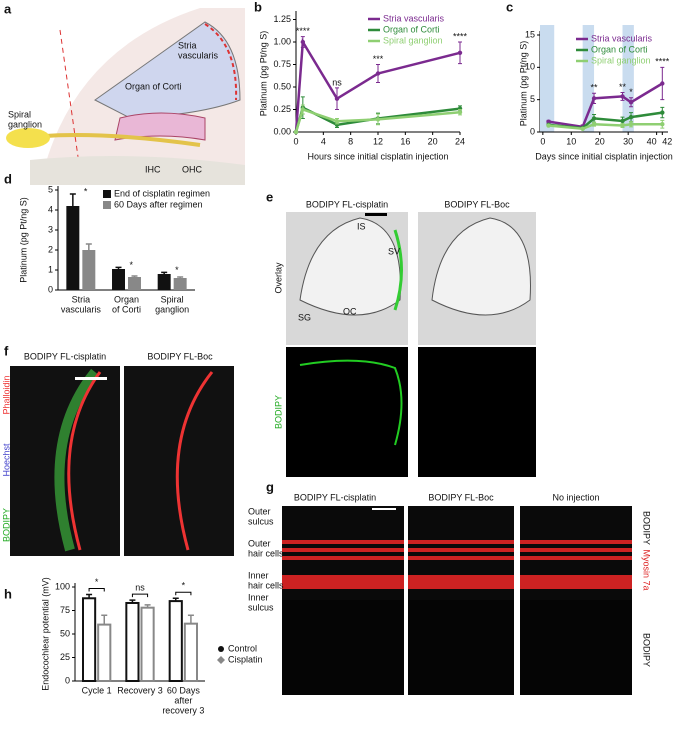  I want to click on x-tick-label: 20, so click(600, 141).